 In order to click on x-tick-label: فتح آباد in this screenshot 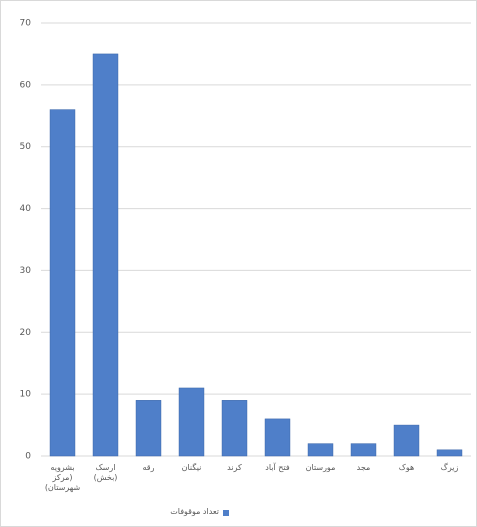, I will do `click(277, 467)`.